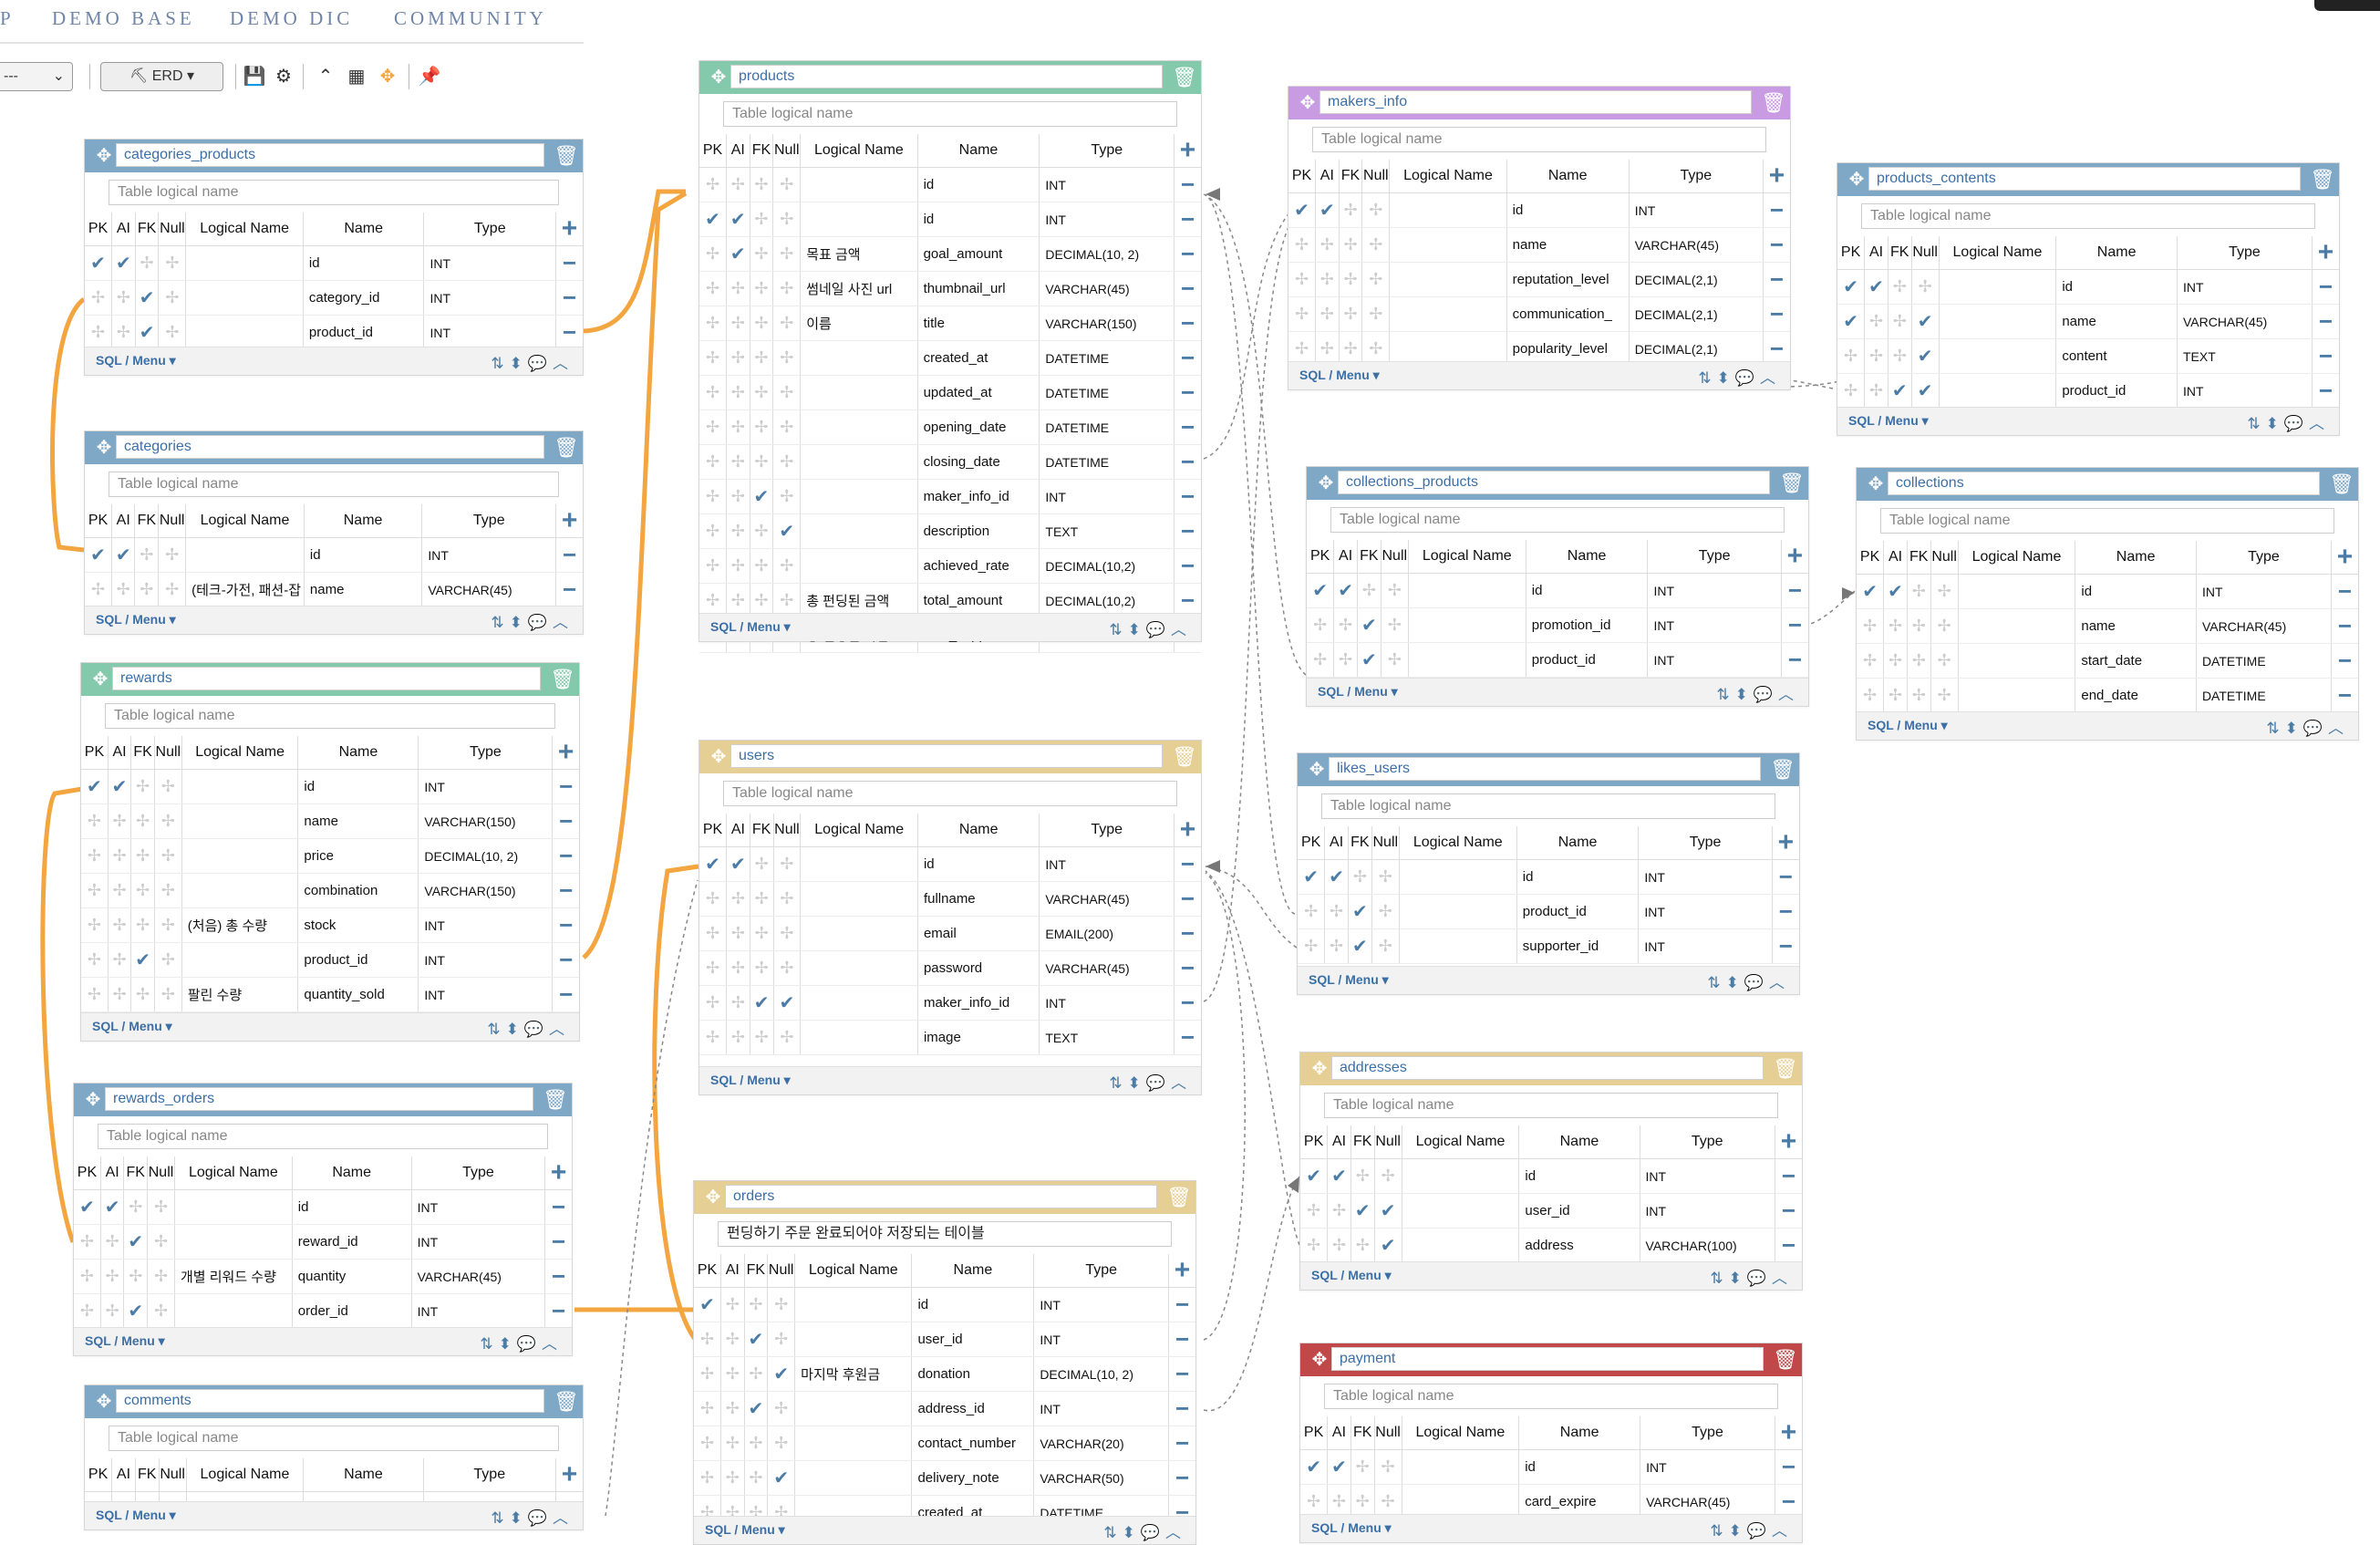 This screenshot has height=1545, width=2380. Describe the element at coordinates (319, 1099) in the screenshot. I see `table-name-field: rewards_orders` at that location.